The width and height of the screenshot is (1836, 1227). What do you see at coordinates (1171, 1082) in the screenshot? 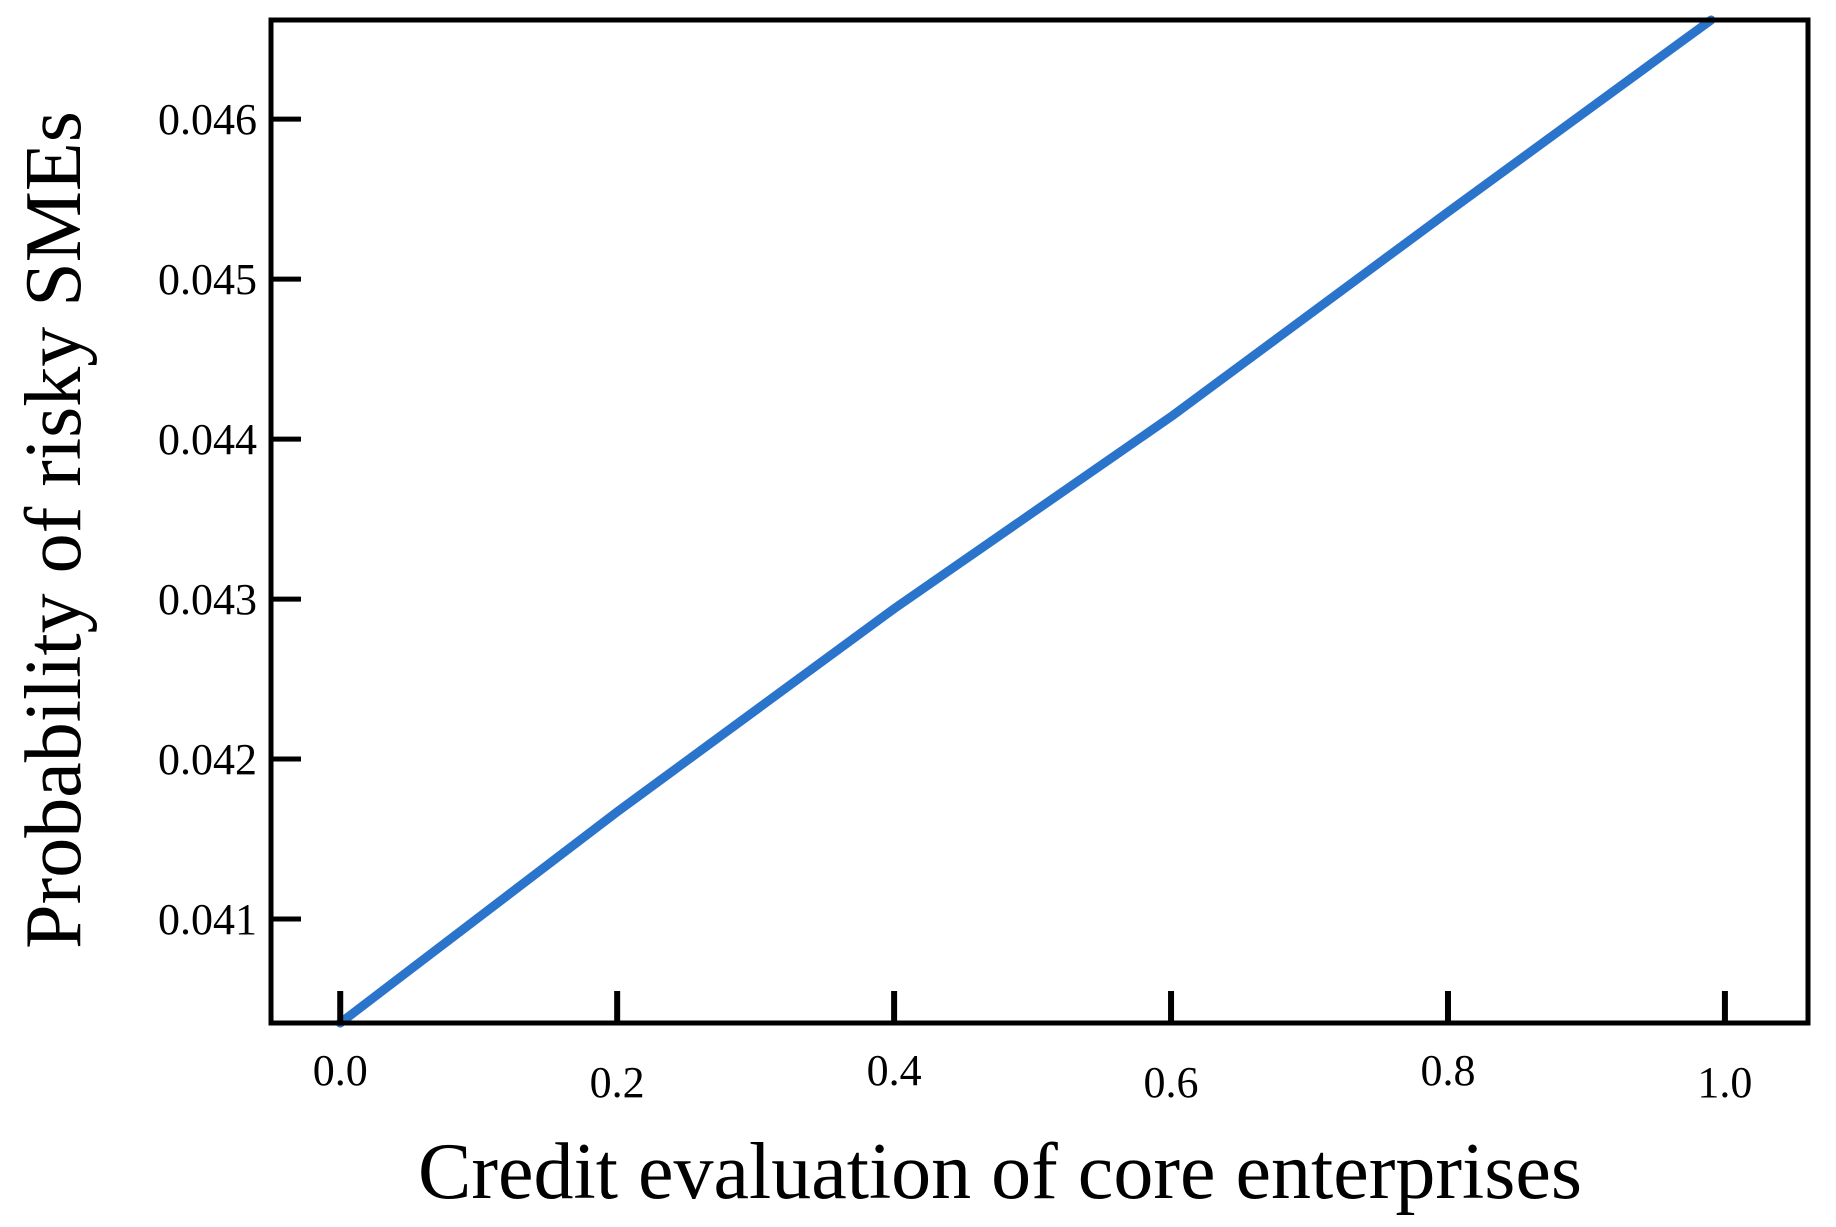
I see `x-tick-label: 0.6` at bounding box center [1171, 1082].